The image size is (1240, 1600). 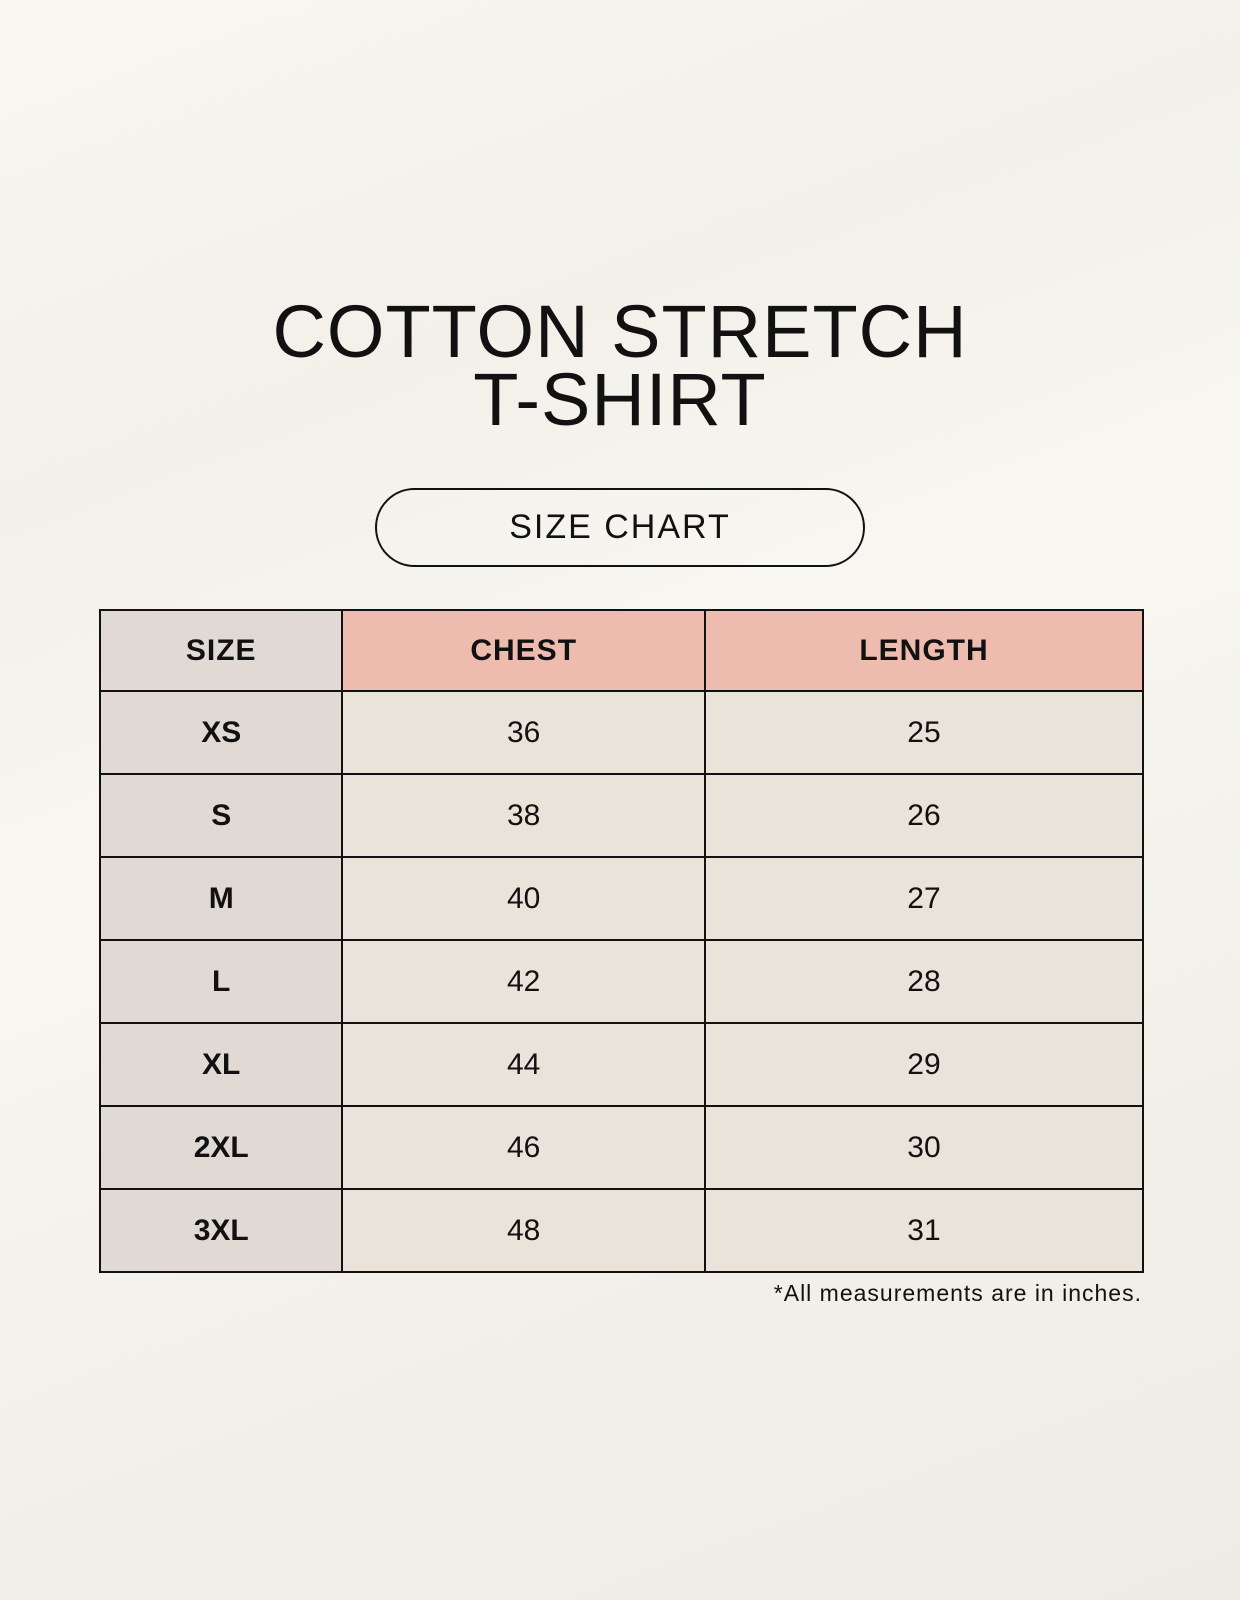 What do you see at coordinates (221, 1064) in the screenshot?
I see `cell-size: XL` at bounding box center [221, 1064].